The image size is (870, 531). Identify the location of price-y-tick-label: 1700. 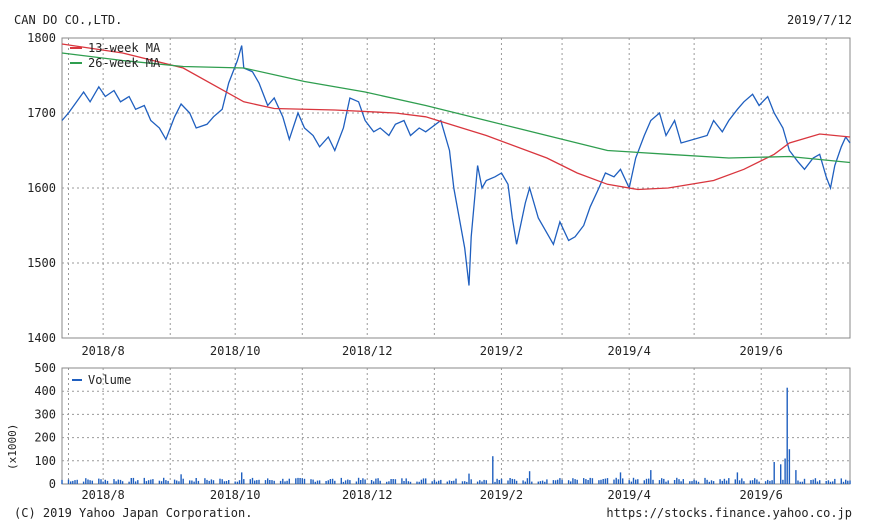
(41, 113).